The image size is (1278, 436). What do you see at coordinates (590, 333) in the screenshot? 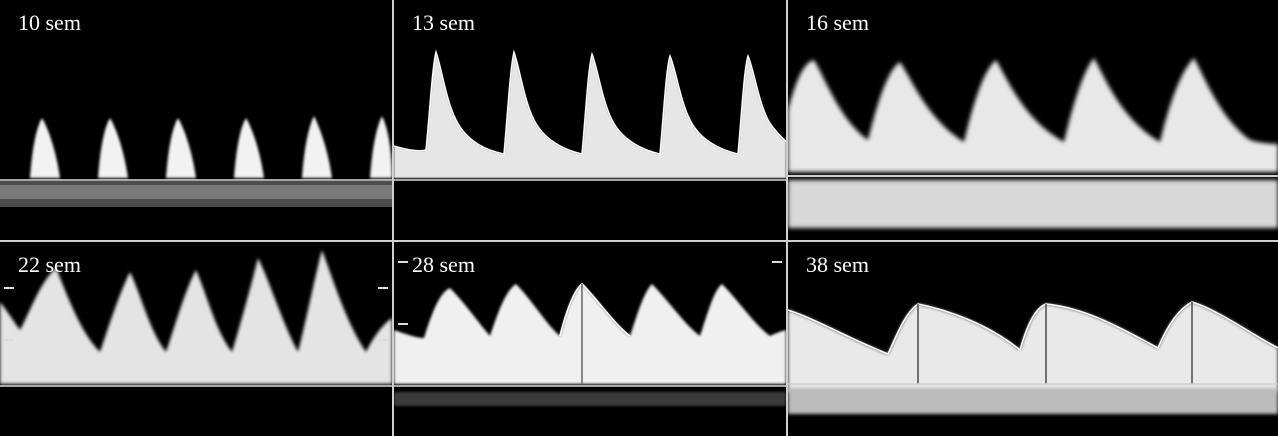
I see `waveform-28-sem` at bounding box center [590, 333].